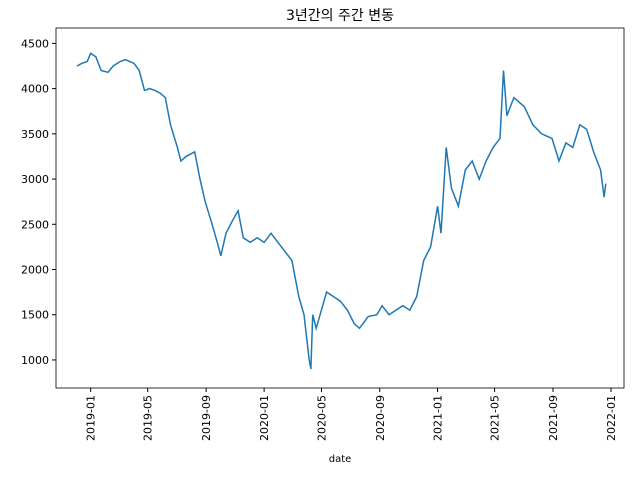  Describe the element at coordinates (35, 315) in the screenshot. I see `y-tick-label: 1500` at that location.